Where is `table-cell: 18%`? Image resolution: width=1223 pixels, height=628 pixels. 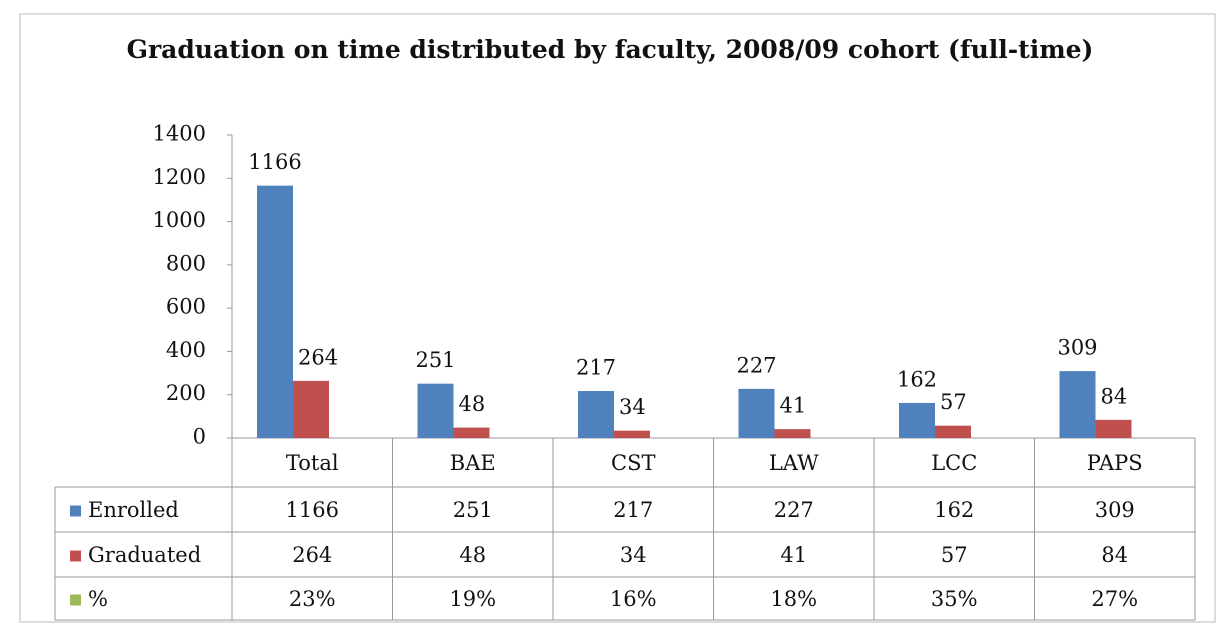
table-cell: 18% is located at coordinates (793, 599).